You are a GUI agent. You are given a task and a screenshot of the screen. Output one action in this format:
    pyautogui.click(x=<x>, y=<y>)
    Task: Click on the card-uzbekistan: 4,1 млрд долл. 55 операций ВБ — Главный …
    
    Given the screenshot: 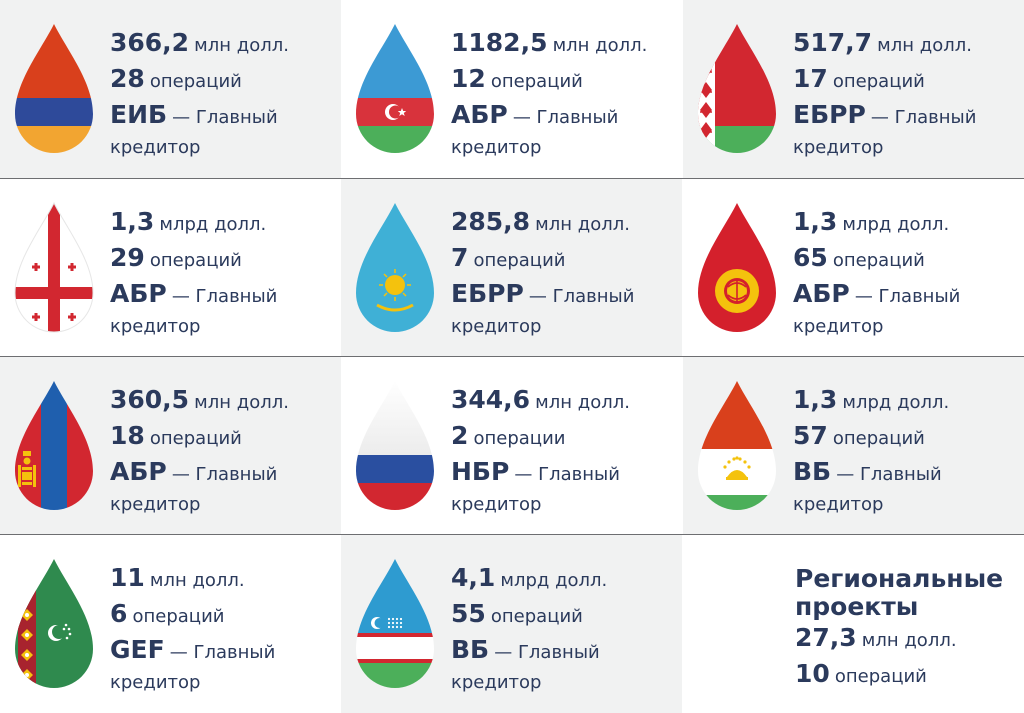 What is the action you would take?
    pyautogui.click(x=511, y=624)
    